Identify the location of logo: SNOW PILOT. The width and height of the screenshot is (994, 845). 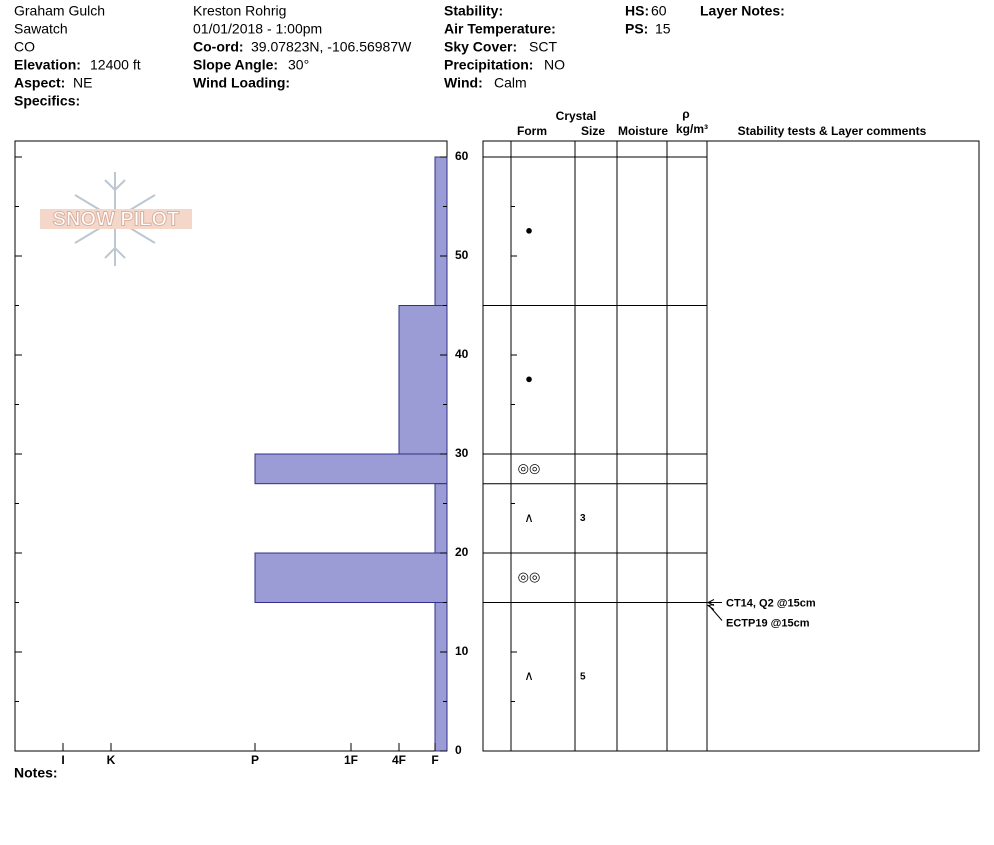
(116, 219).